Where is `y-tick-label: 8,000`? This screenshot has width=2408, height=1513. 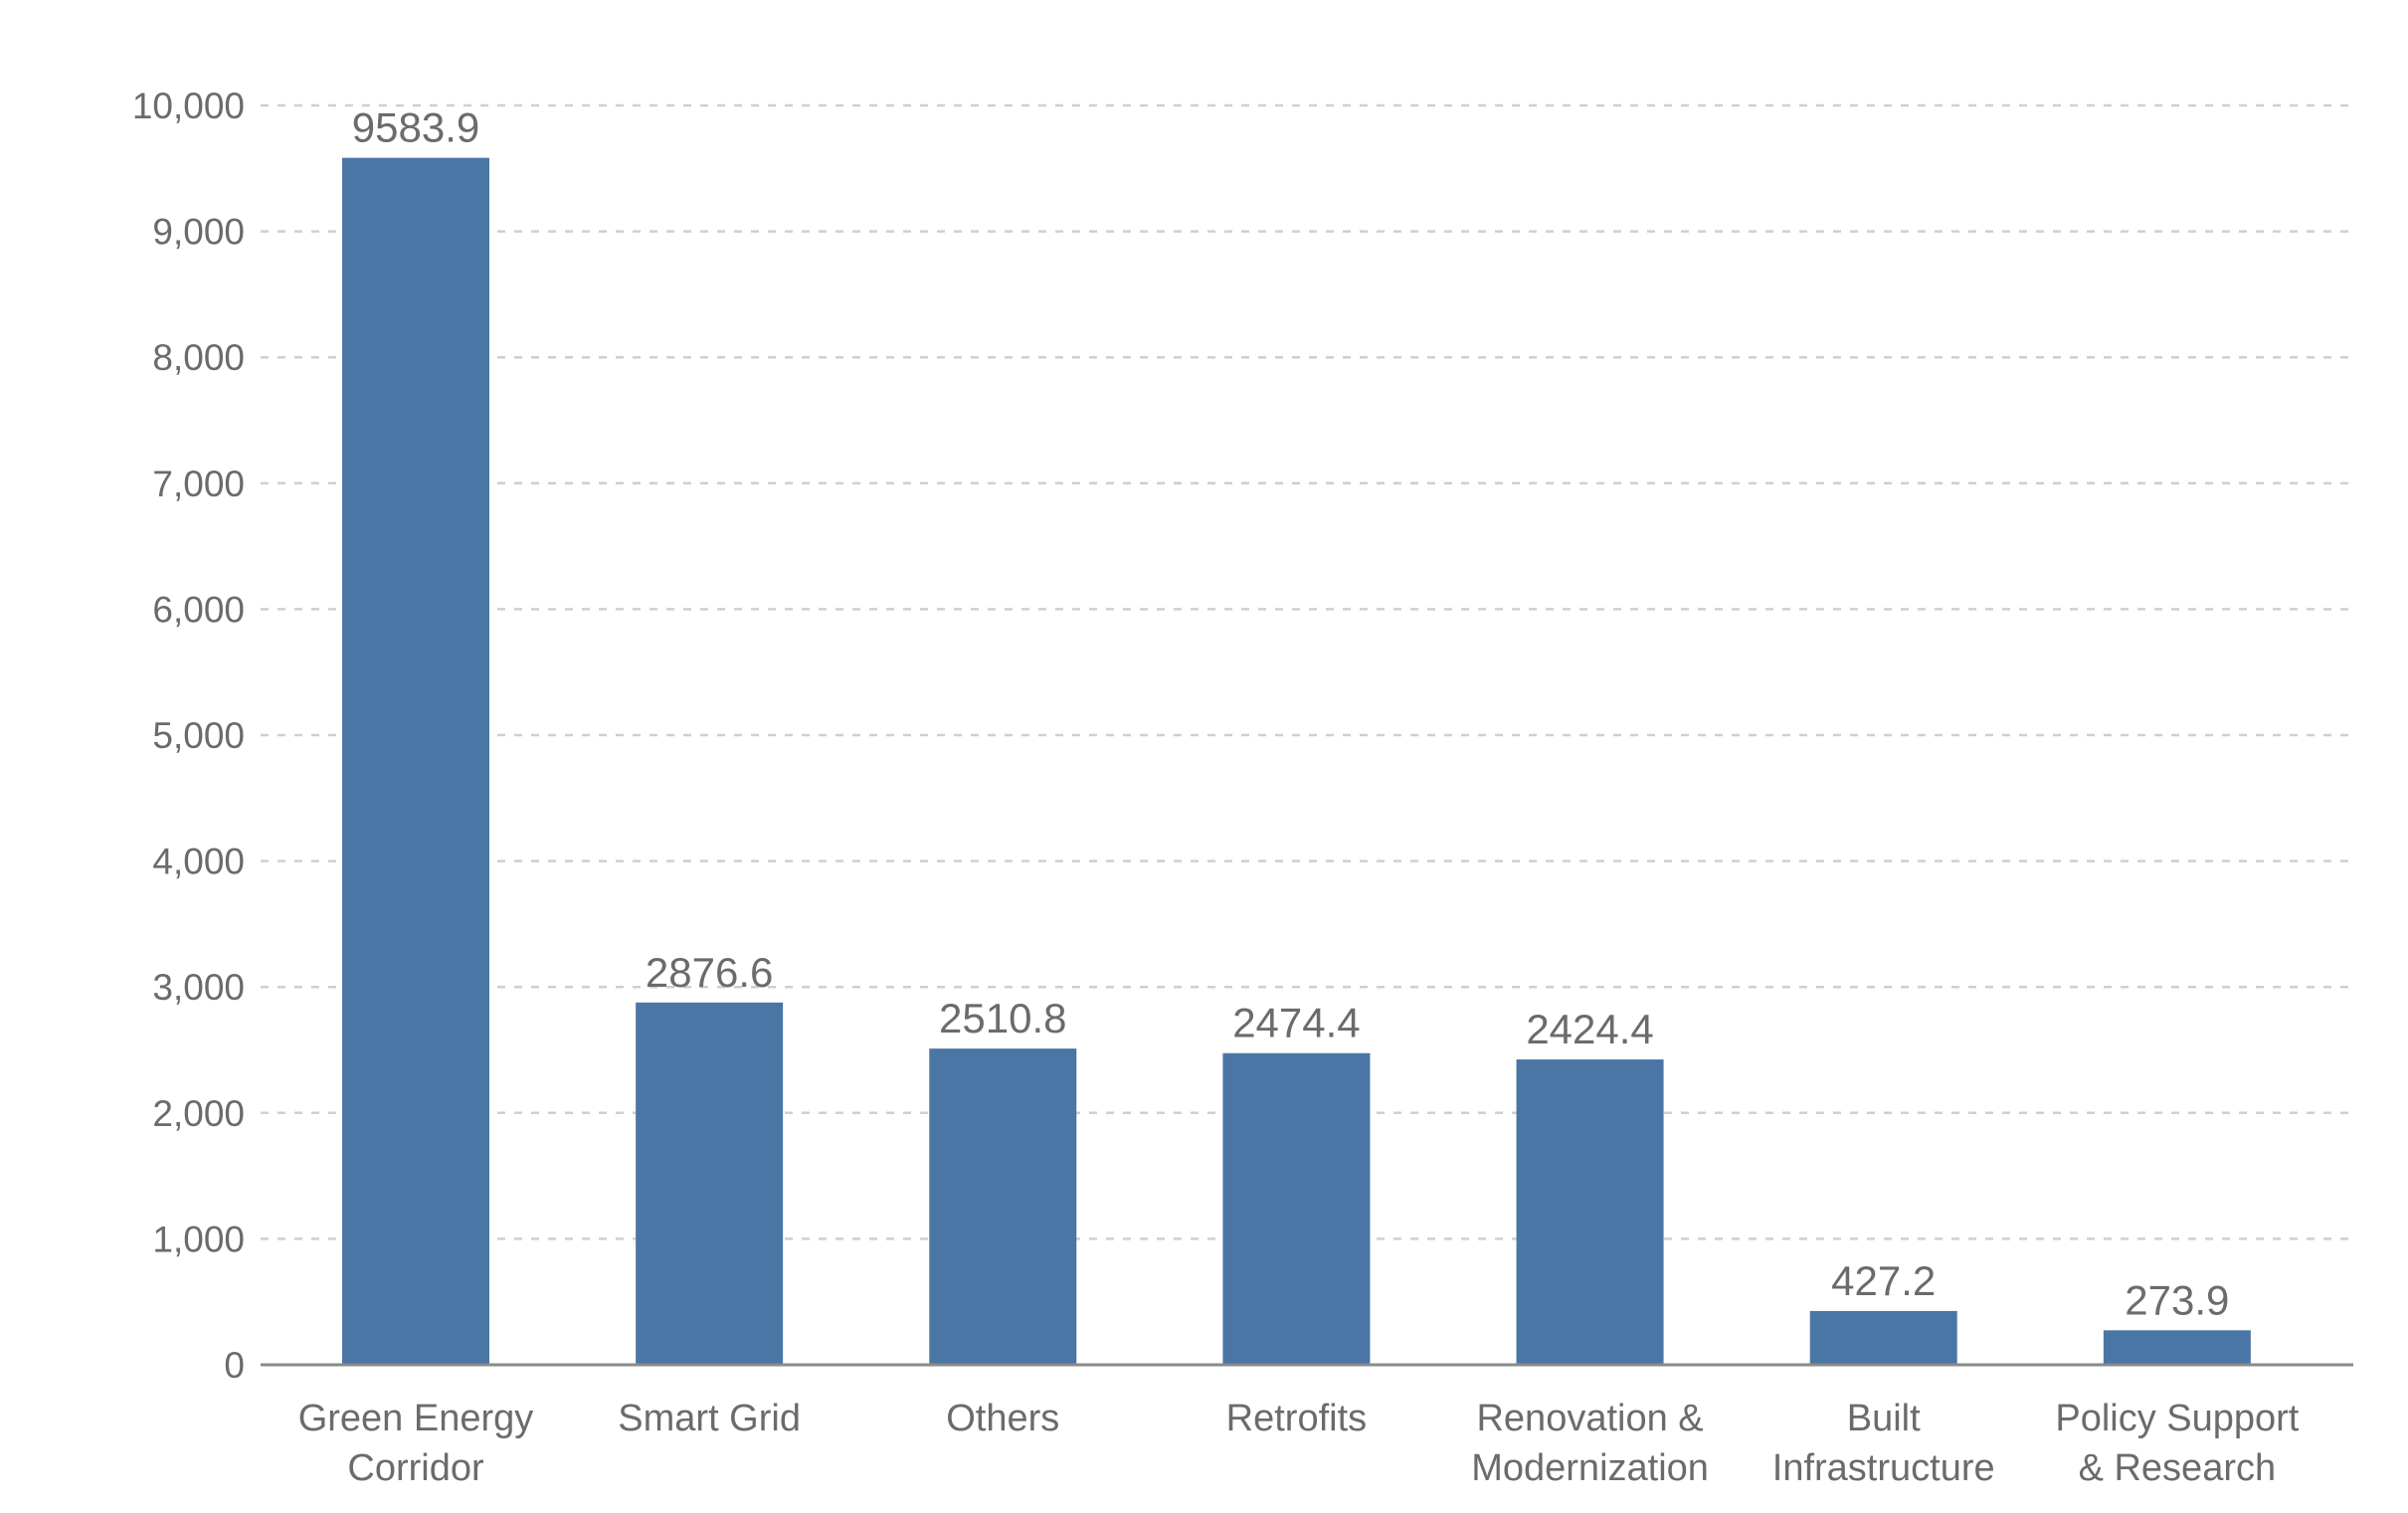 y-tick-label: 8,000 is located at coordinates (199, 357).